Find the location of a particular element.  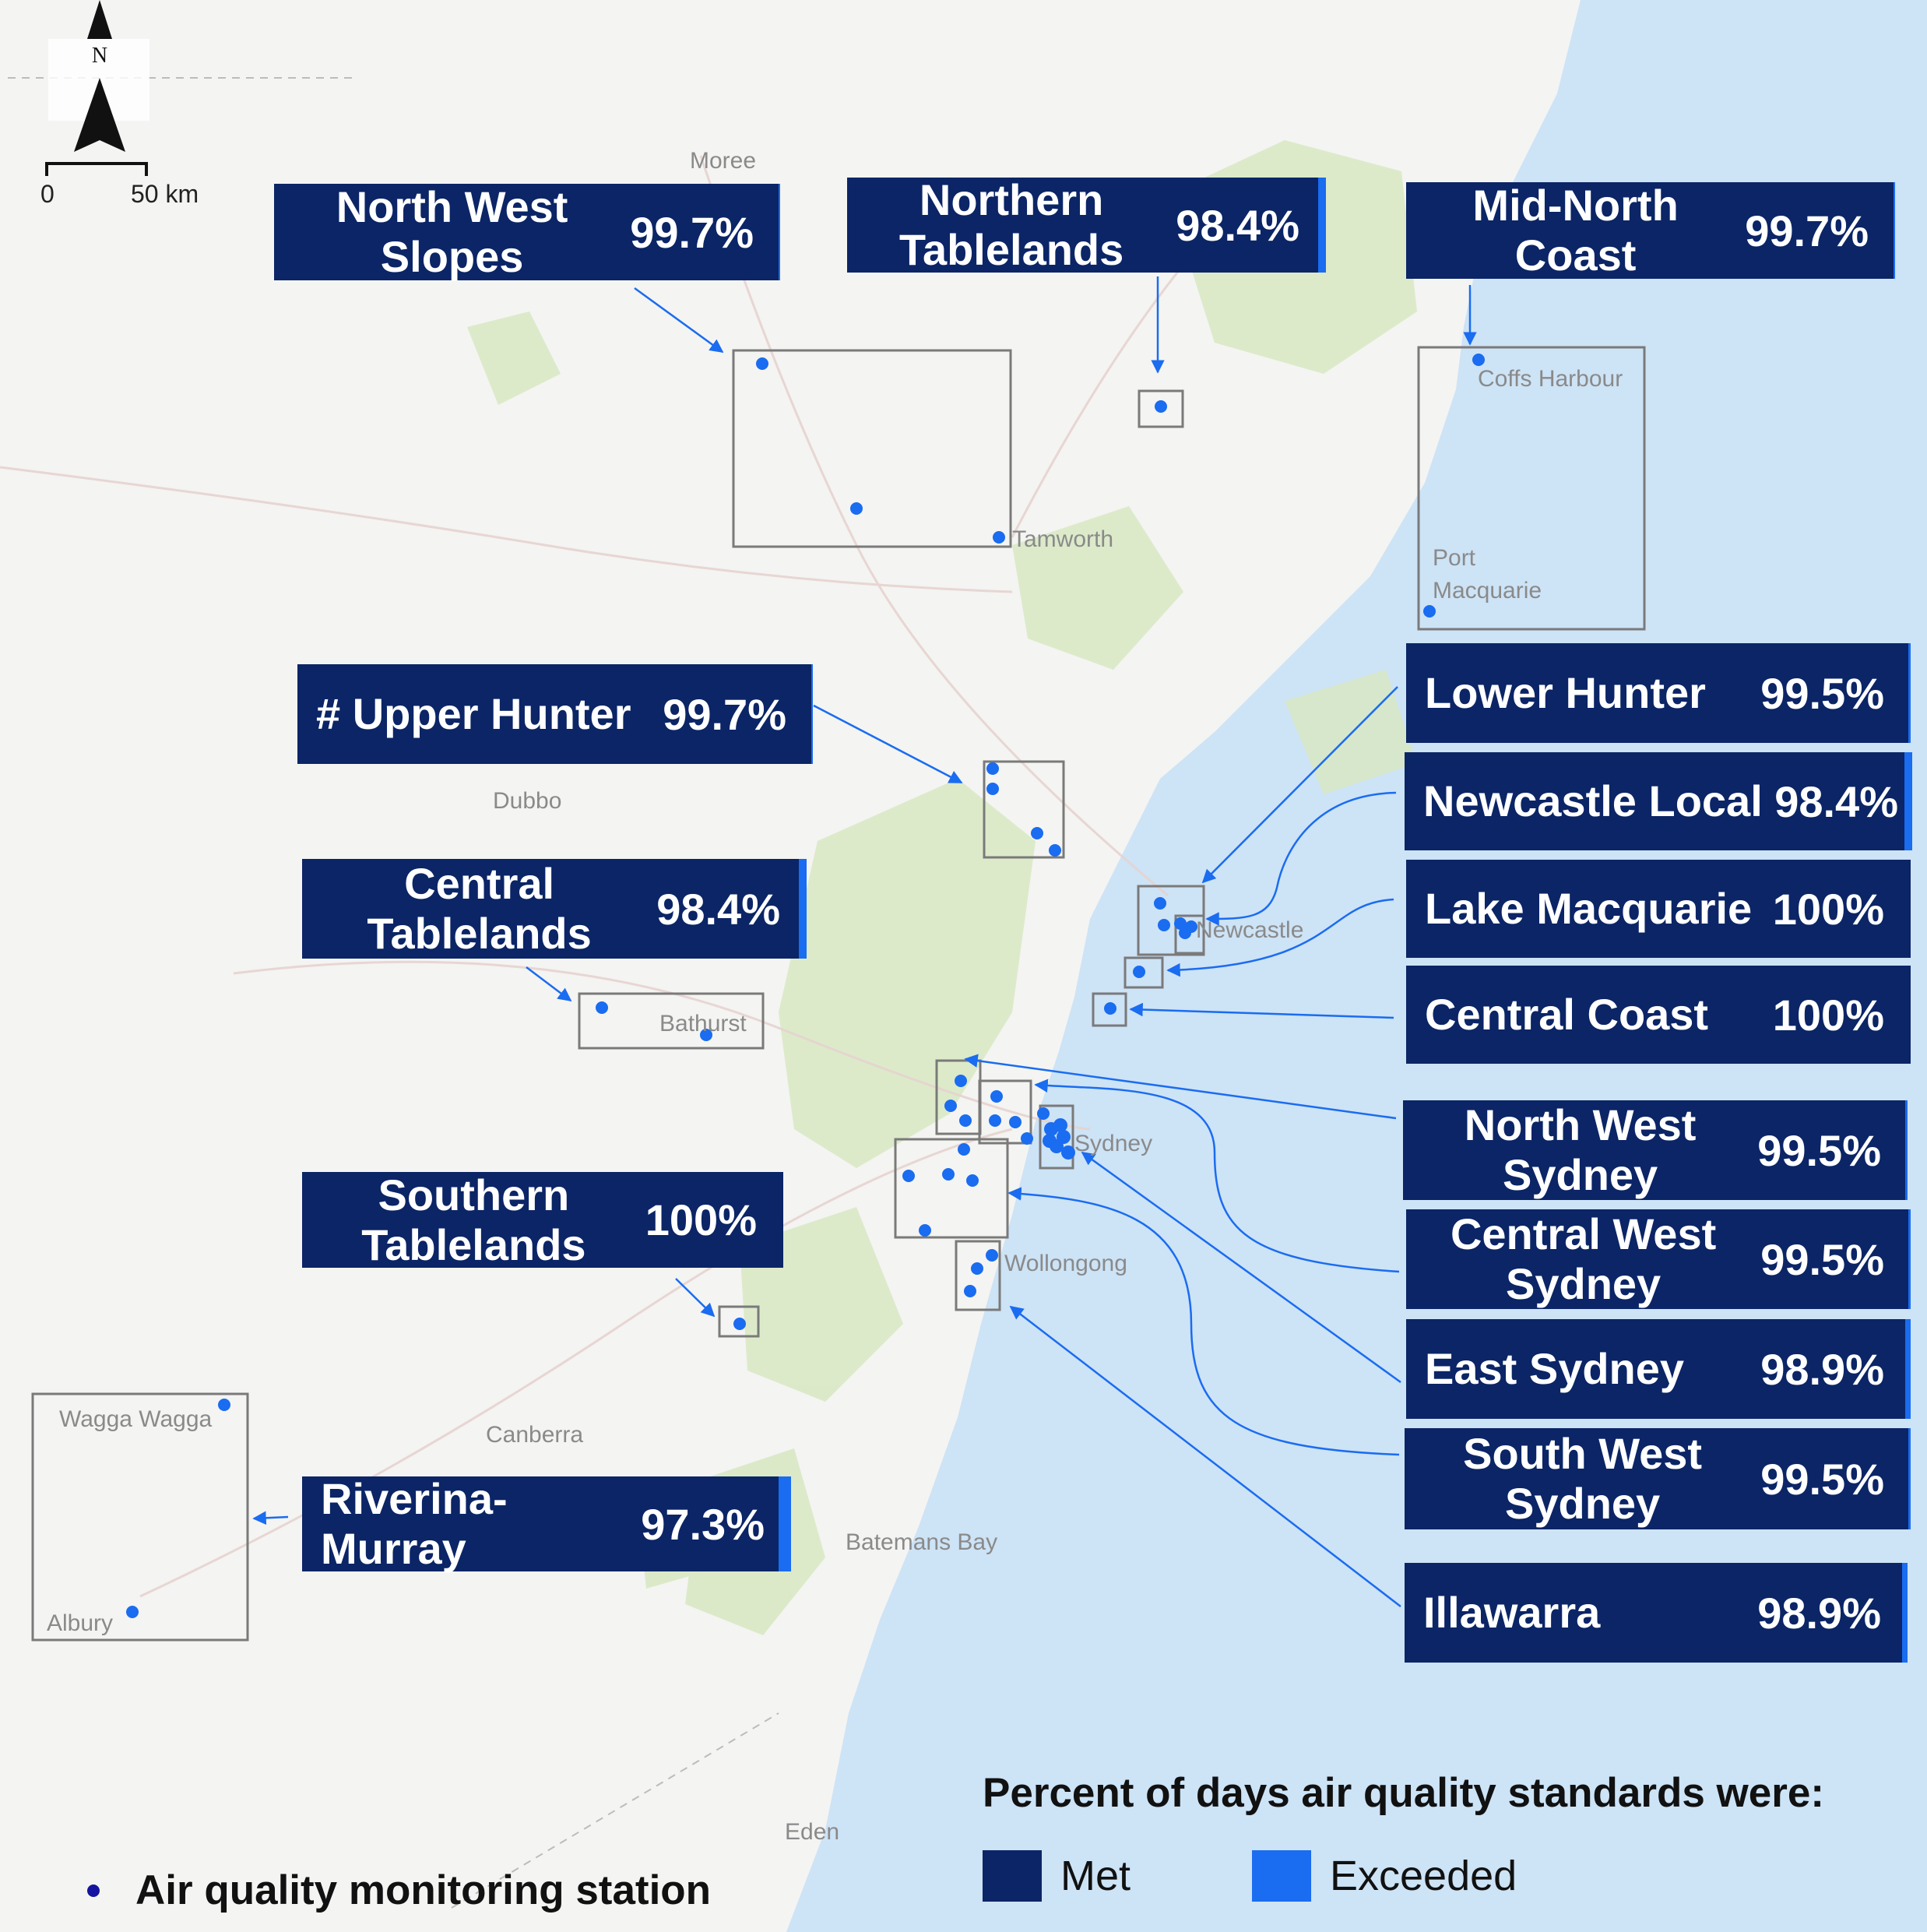

region-central-west-sydney: Central West Sydney 99.5% is located at coordinates (1658, 1259).